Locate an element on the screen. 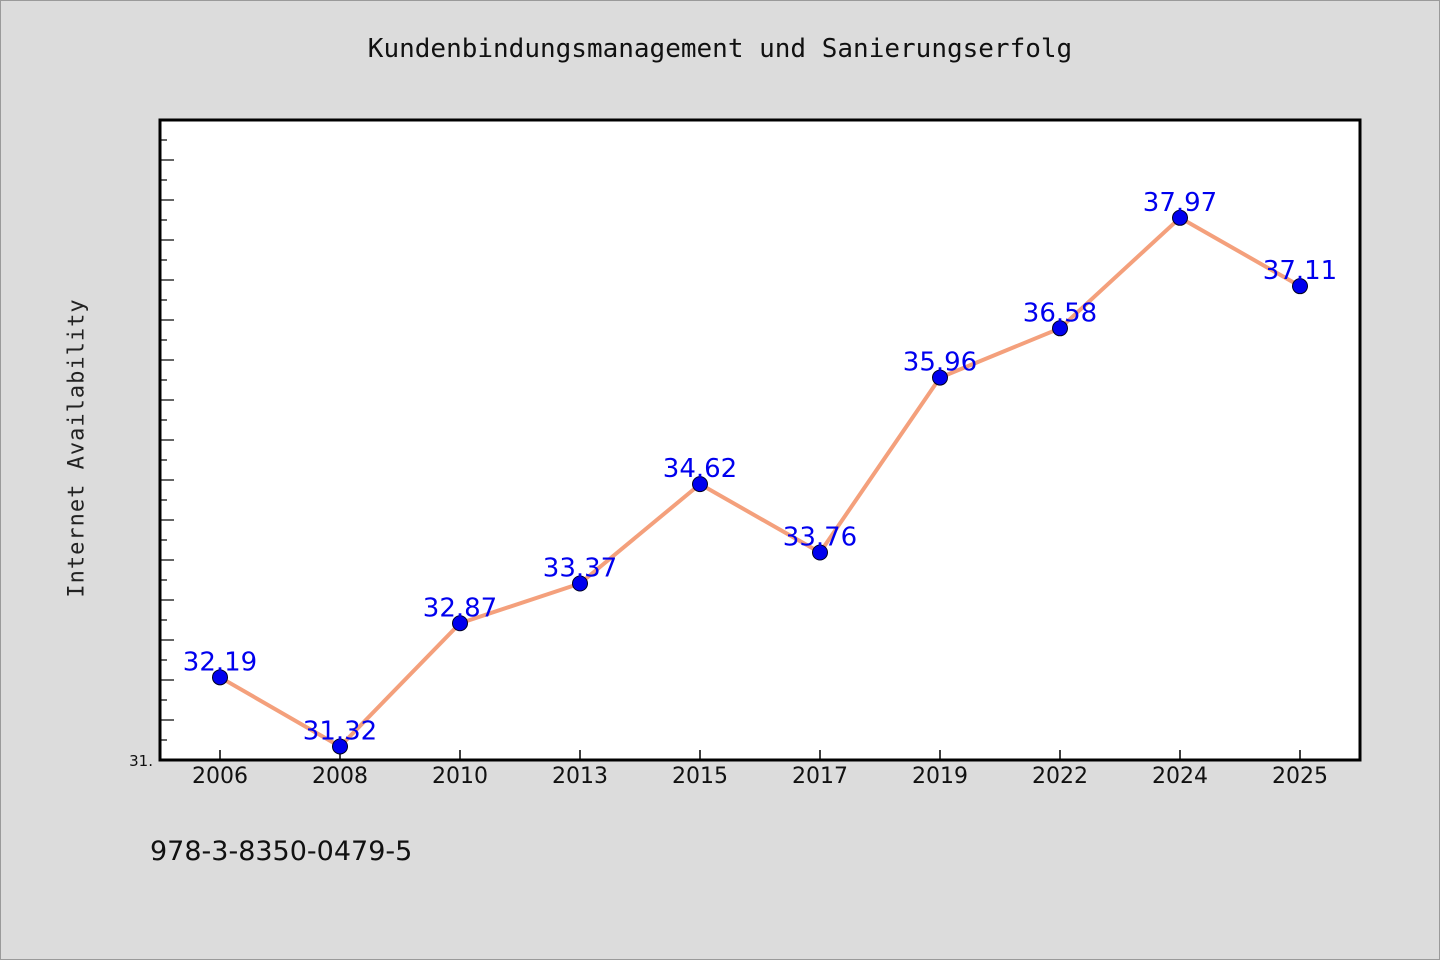  data-label: 33.37 is located at coordinates (580, 569).